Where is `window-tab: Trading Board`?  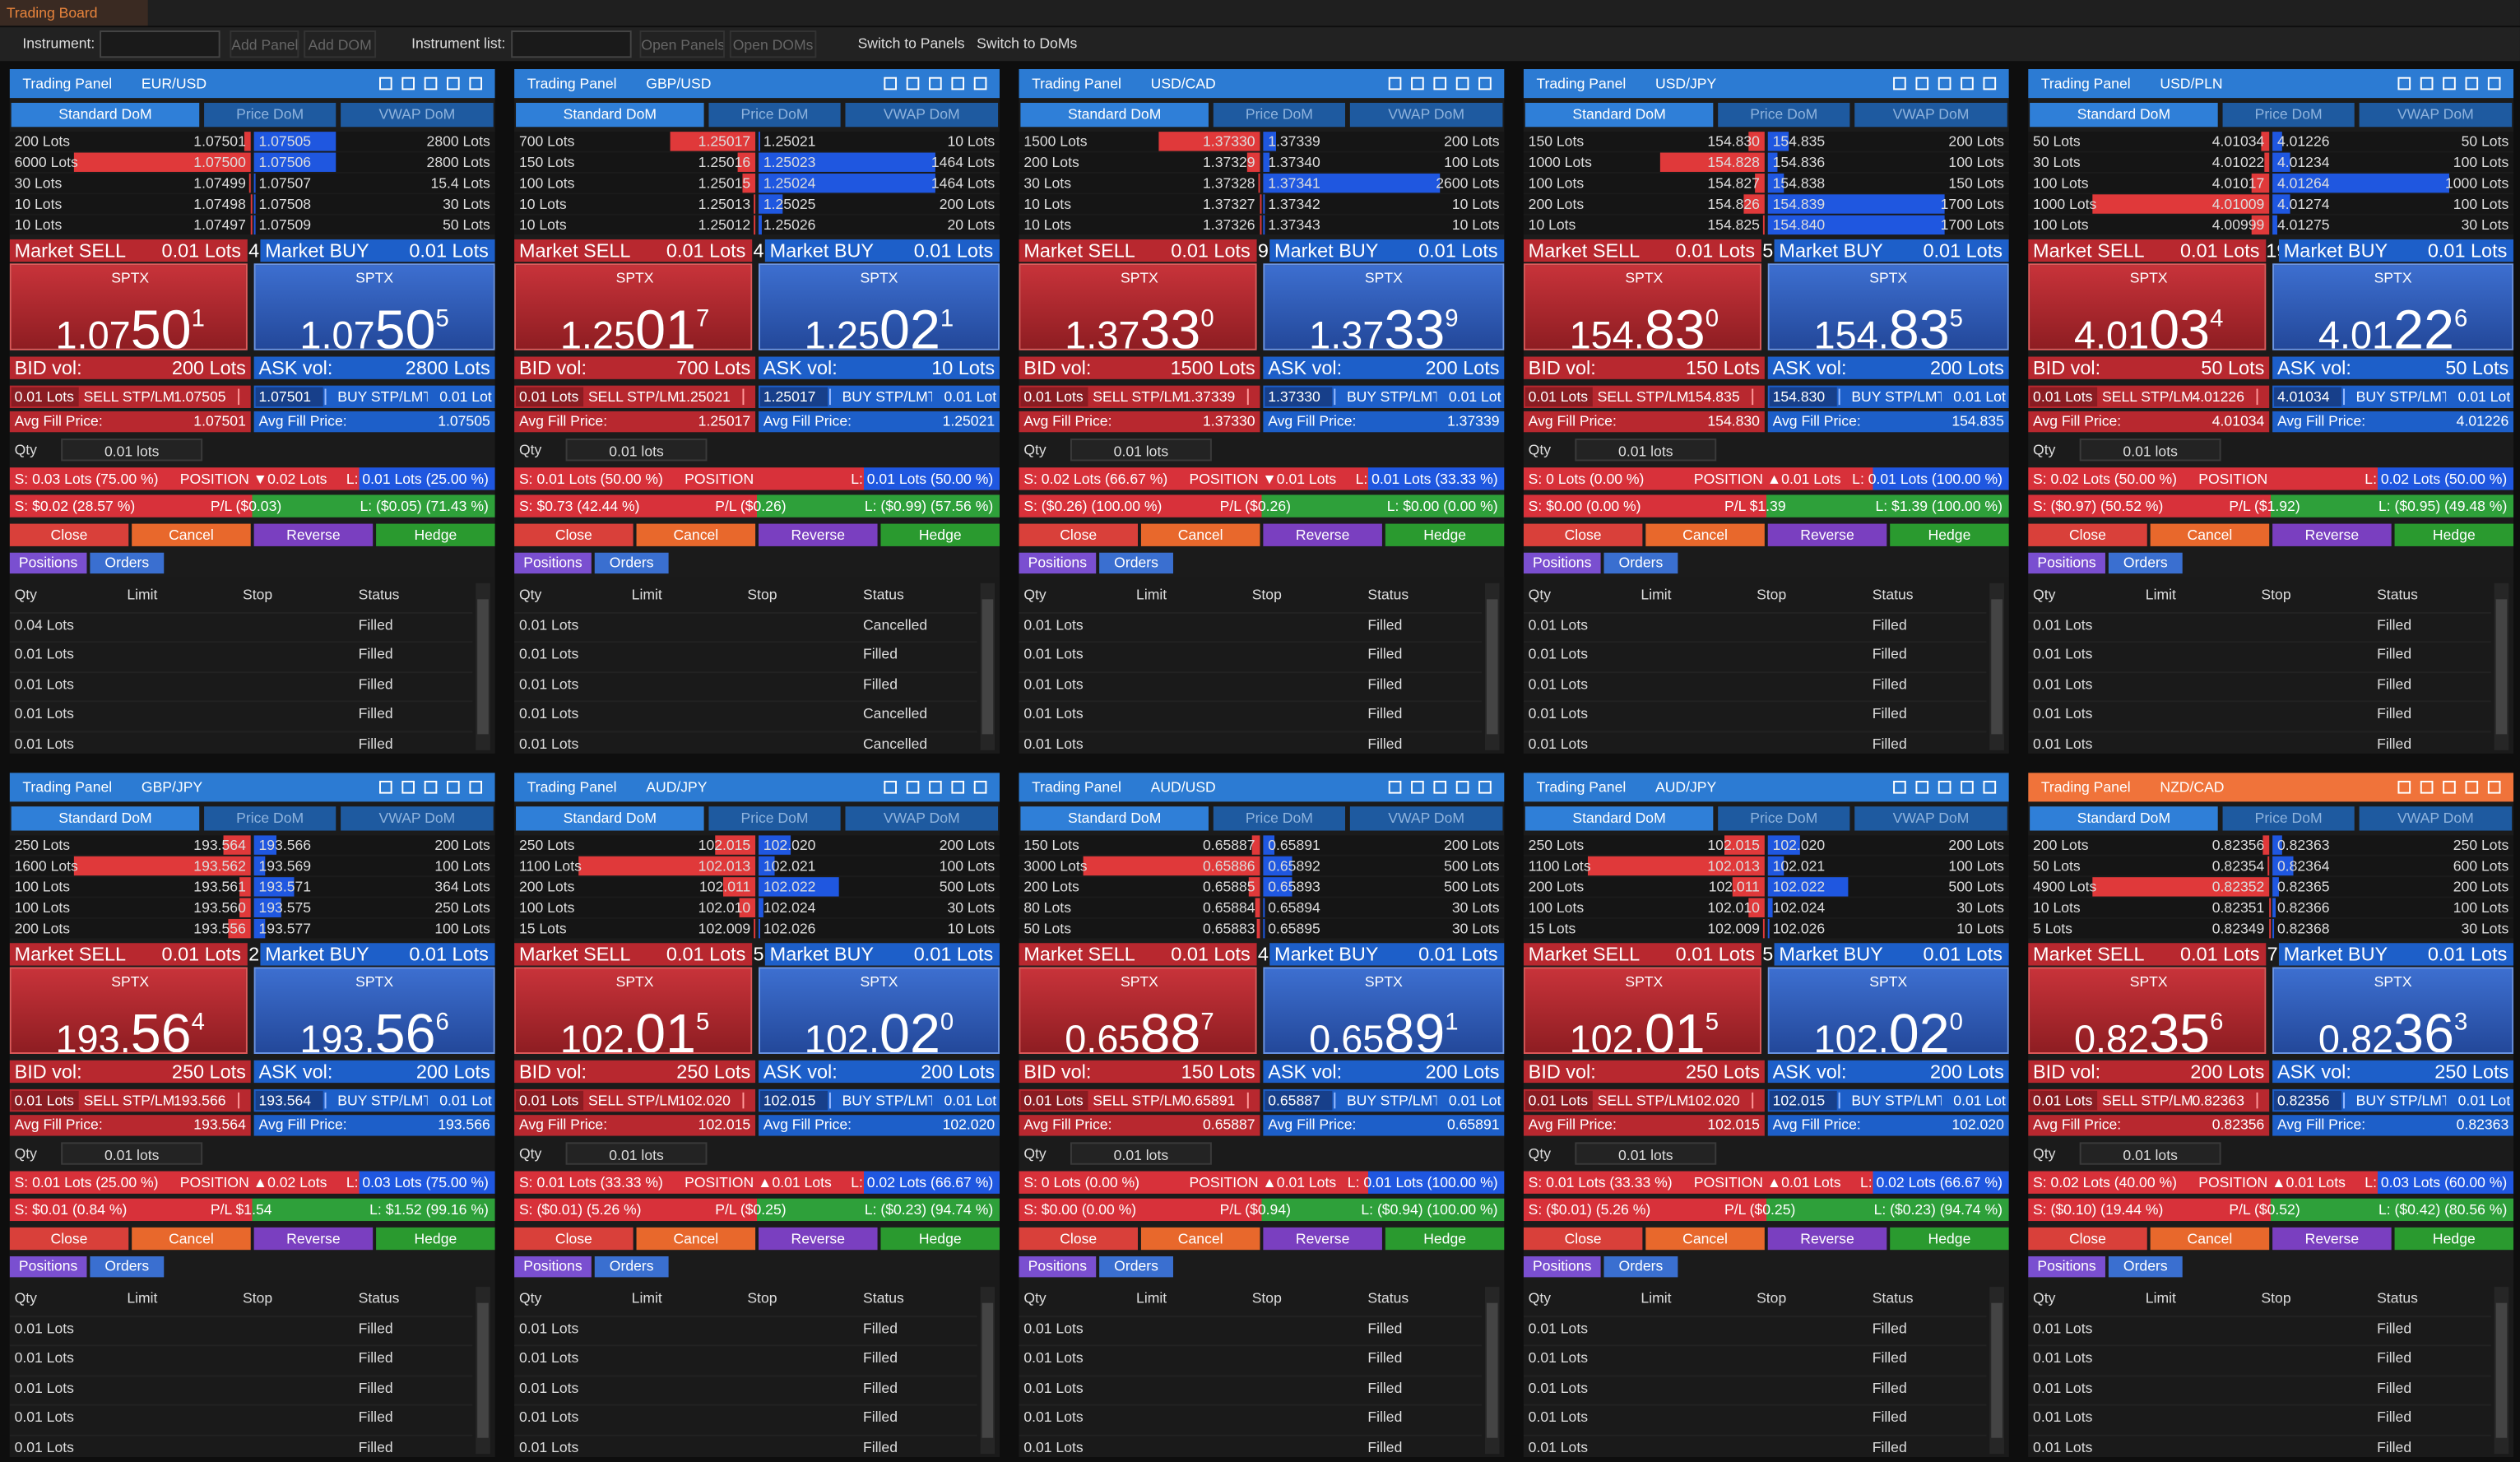 window-tab: Trading Board is located at coordinates (74, 13).